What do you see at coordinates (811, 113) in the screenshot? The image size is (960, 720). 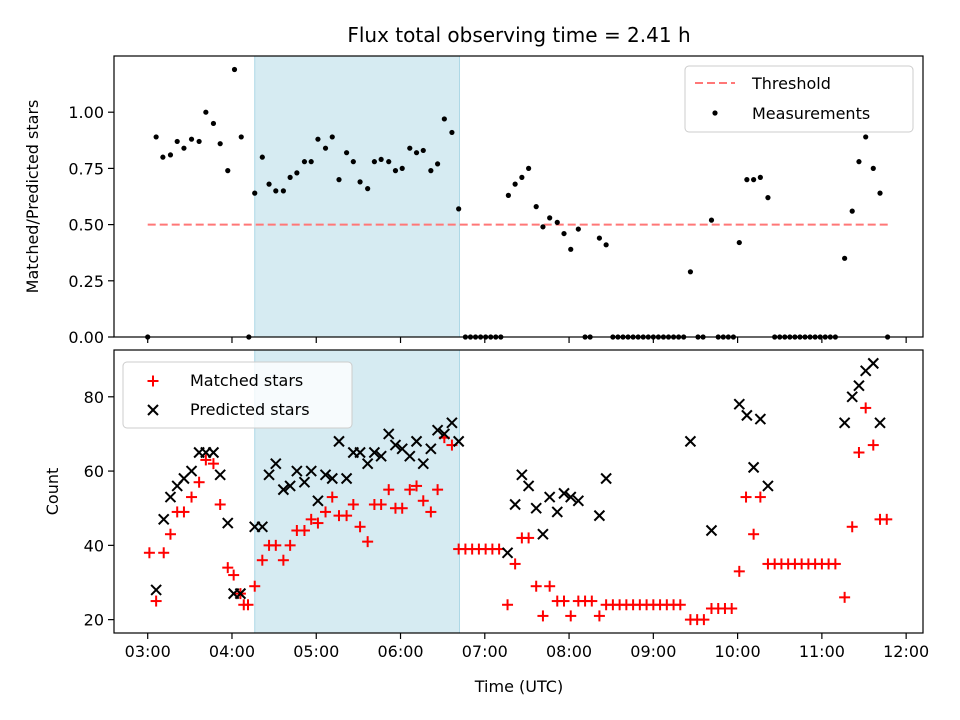 I see `legend-measurements-label: Measurements` at bounding box center [811, 113].